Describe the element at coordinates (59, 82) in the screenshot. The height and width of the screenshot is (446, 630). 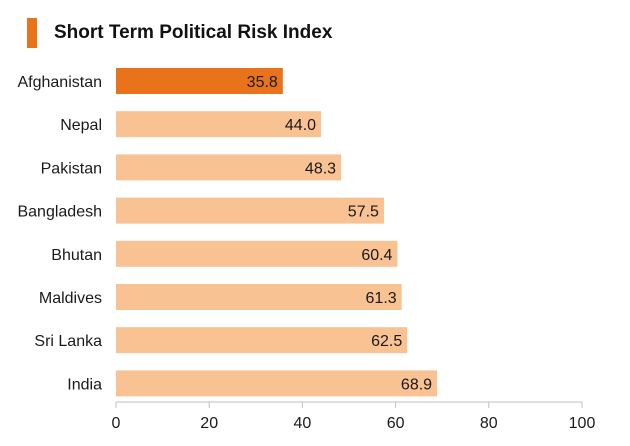
I see `category-label-afghanistan: Afghanistan` at that location.